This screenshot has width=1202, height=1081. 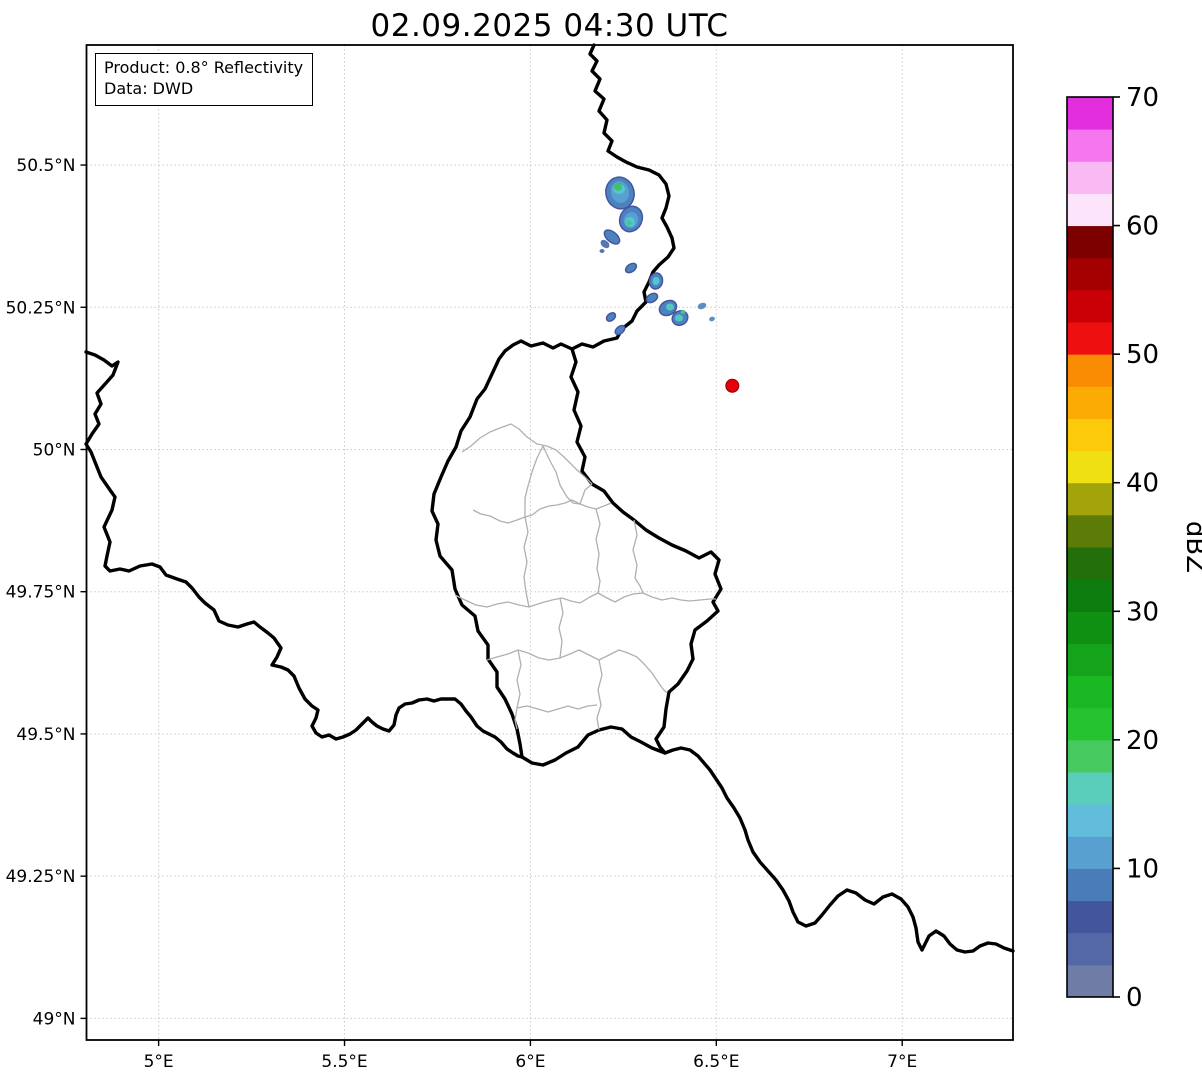 I want to click on map-info-box: Product: 0.8° Reflectivity Data: DWD, so click(x=204, y=79).